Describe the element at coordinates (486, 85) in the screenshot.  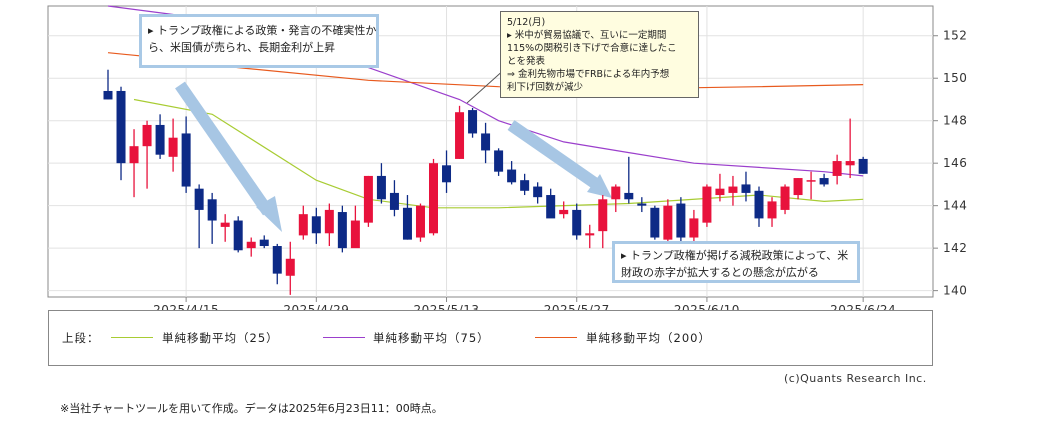
I see `callout-pointer` at that location.